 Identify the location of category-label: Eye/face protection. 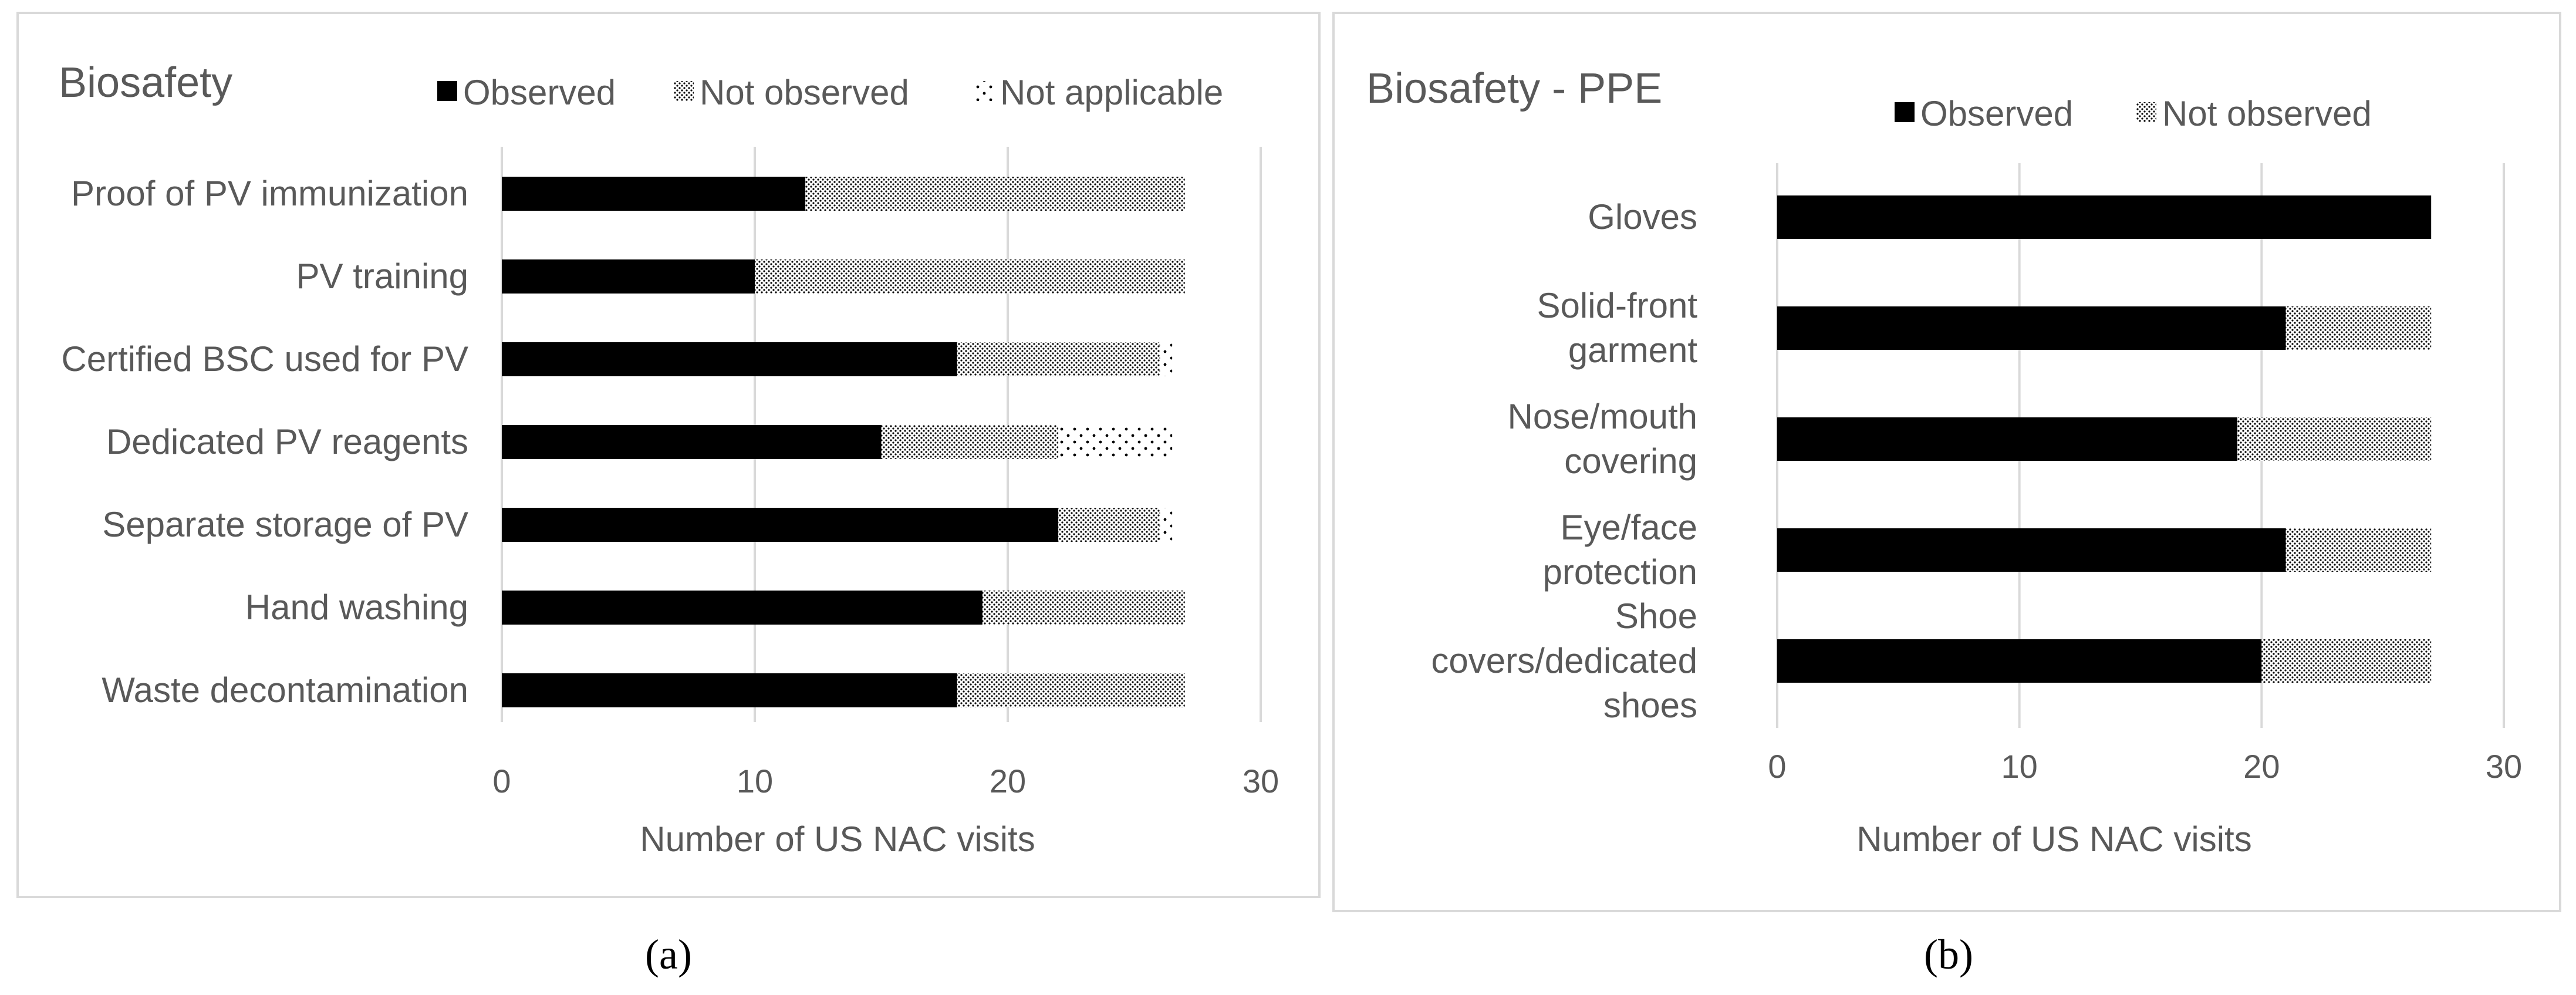
(1621, 550).